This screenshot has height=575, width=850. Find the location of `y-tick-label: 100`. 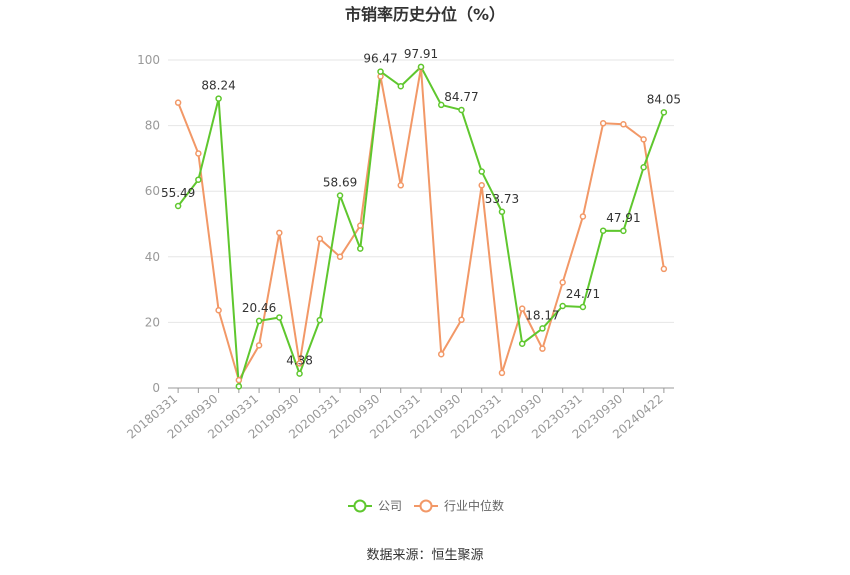

y-tick-label: 100 is located at coordinates (148, 60).